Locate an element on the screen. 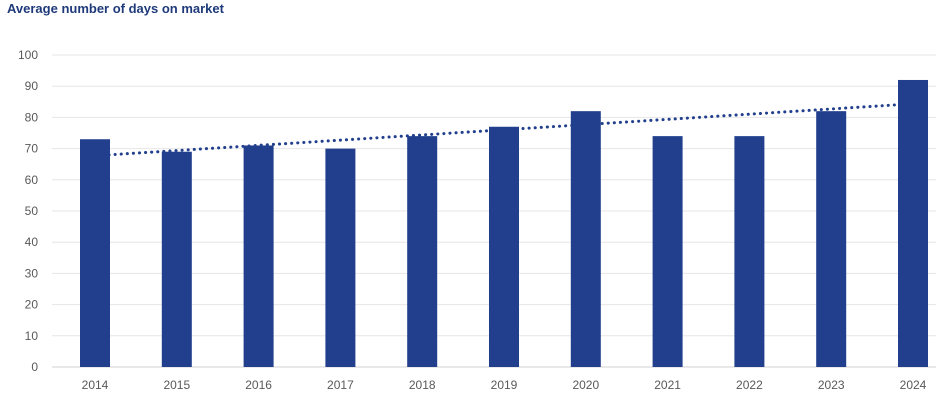 The image size is (941, 400). y-tick-label: 50 is located at coordinates (32, 211).